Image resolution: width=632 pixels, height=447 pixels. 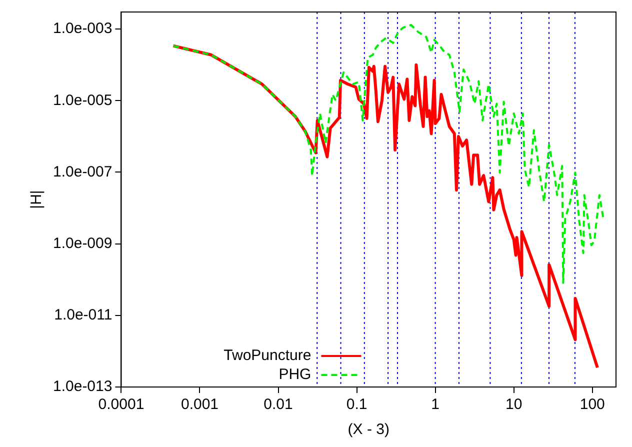 What do you see at coordinates (295, 375) in the screenshot?
I see `legend-label: PHG` at bounding box center [295, 375].